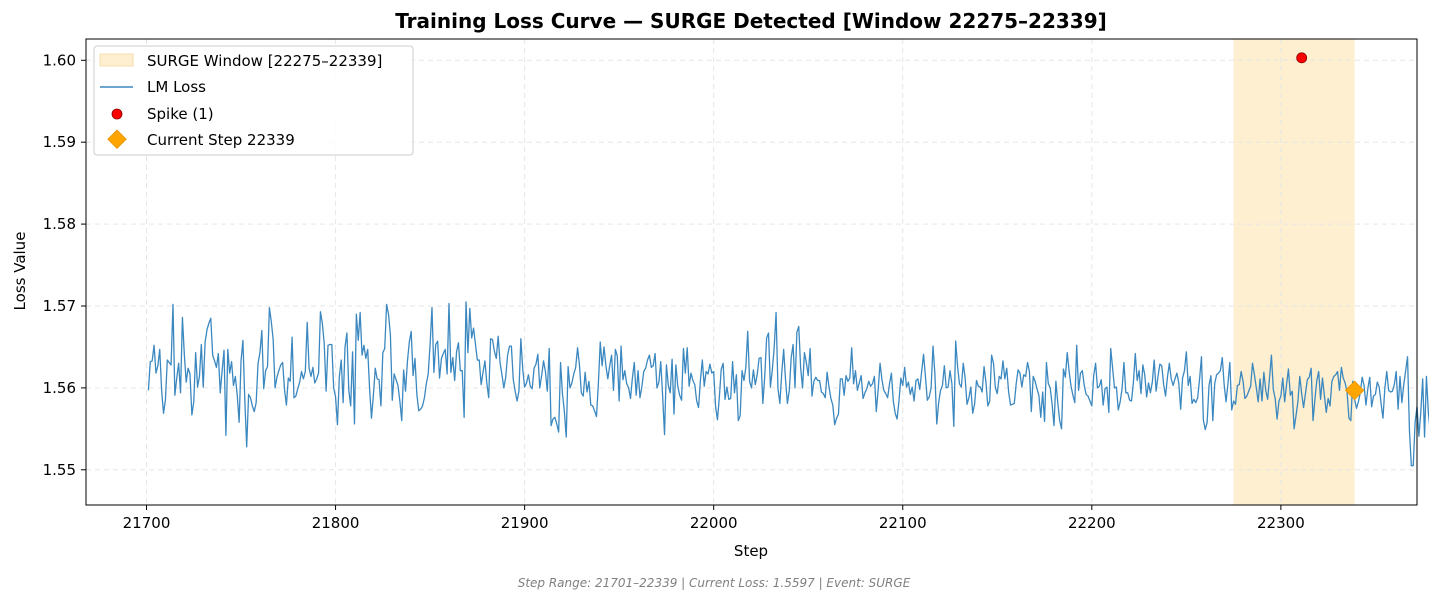 This screenshot has height=602, width=1429. I want to click on y-axis-label: Loss Value, so click(20, 271).